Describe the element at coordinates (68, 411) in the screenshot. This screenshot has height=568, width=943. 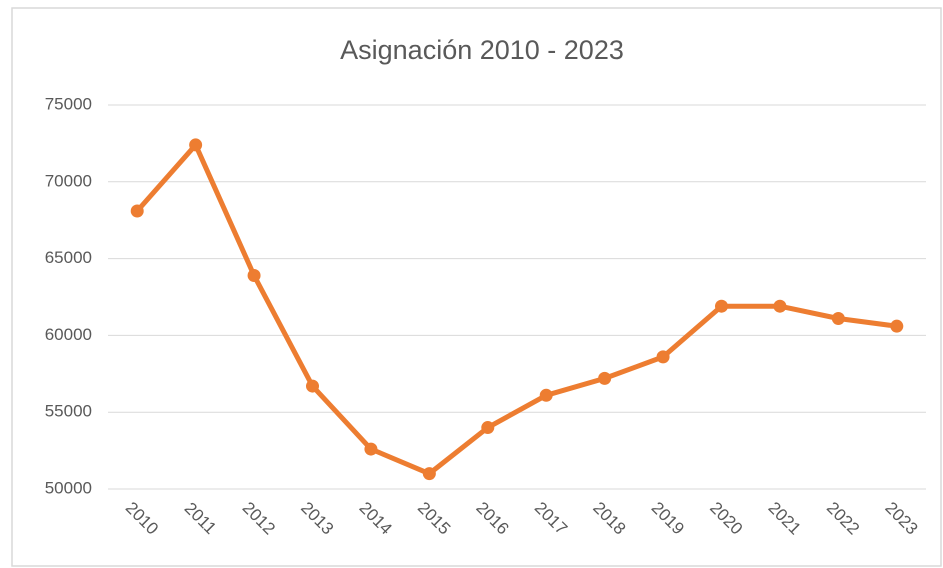
I see `y-tick-label: 55000` at that location.